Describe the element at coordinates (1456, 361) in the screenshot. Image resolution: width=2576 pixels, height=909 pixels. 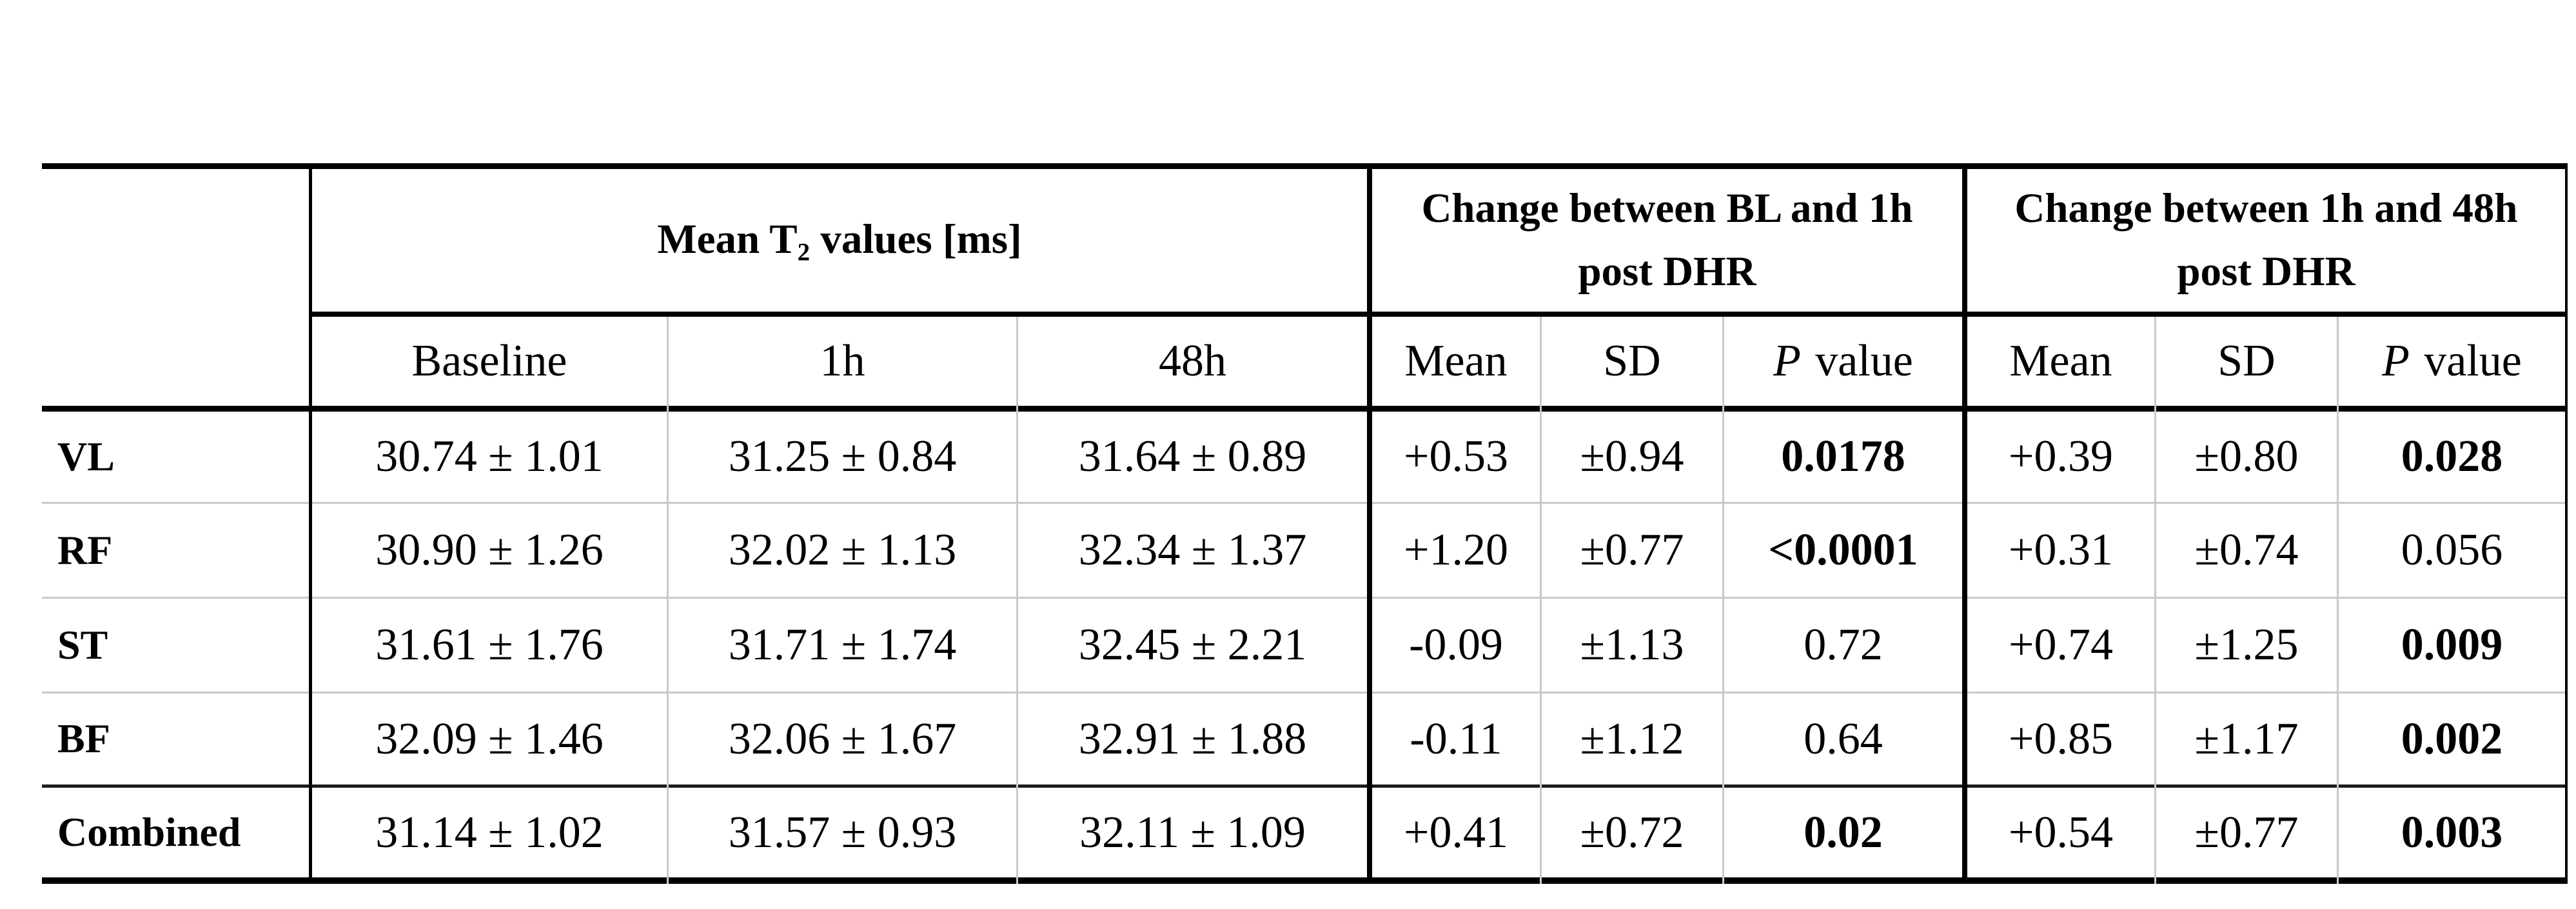
I see `col-header-mean-1: Mean` at that location.